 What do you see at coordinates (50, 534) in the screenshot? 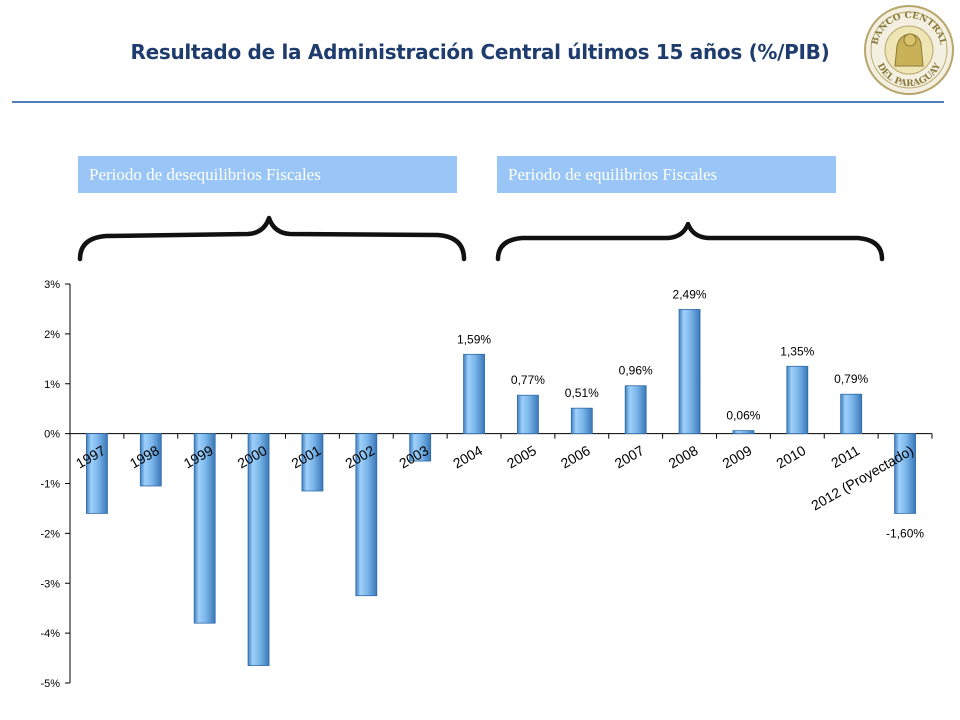
I see `y-tick-label: -2%` at bounding box center [50, 534].